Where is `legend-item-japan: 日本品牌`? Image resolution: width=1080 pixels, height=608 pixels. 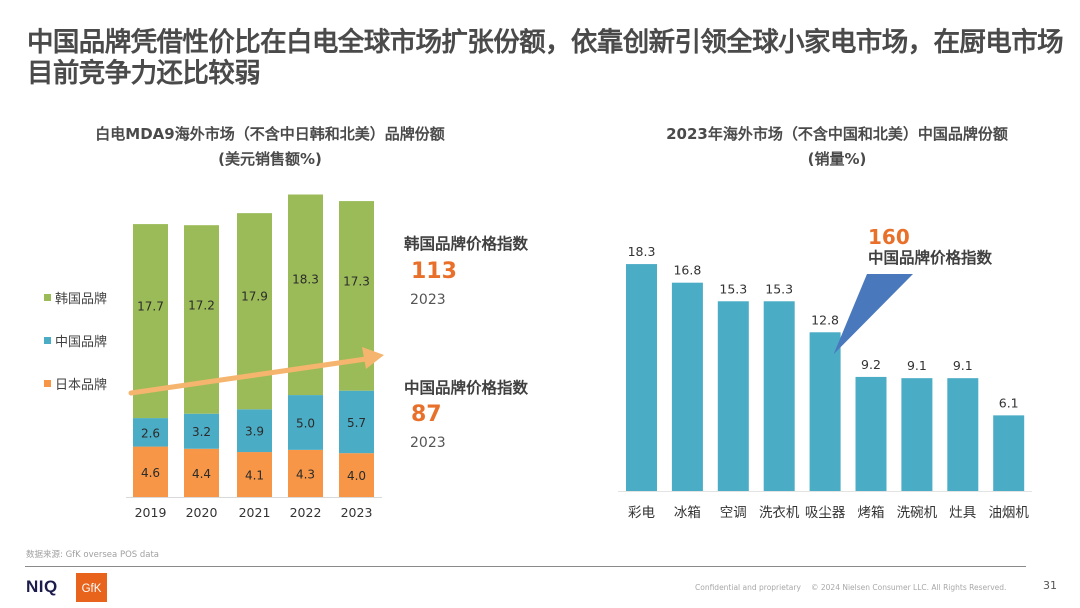
legend-item-japan: 日本品牌 is located at coordinates (75, 383).